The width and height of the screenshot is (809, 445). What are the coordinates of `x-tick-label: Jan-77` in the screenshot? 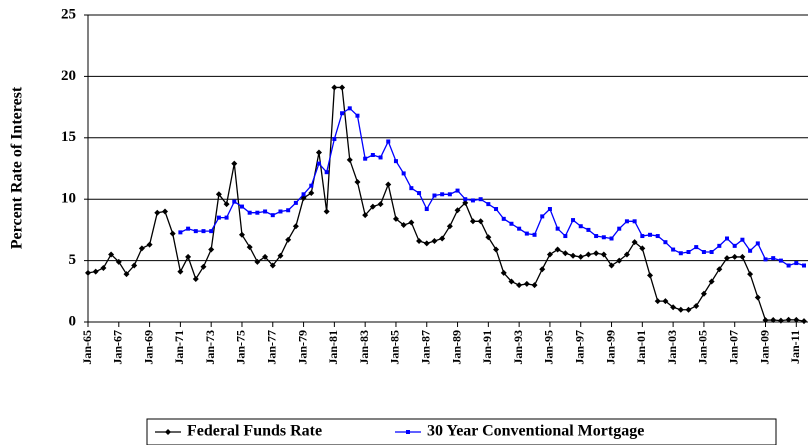 It's located at (272, 347).